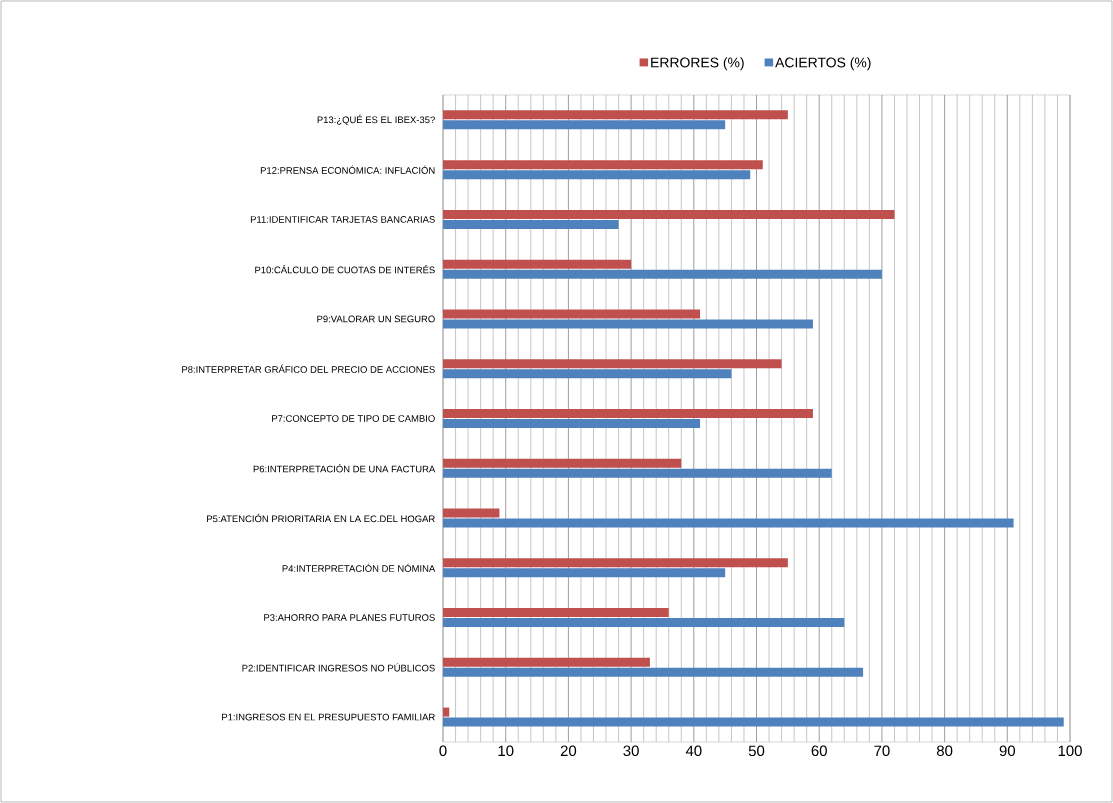 This screenshot has width=1113, height=803. I want to click on y-tick-label: P13:¿QUÉ ES EL IBEX-35?, so click(376, 119).